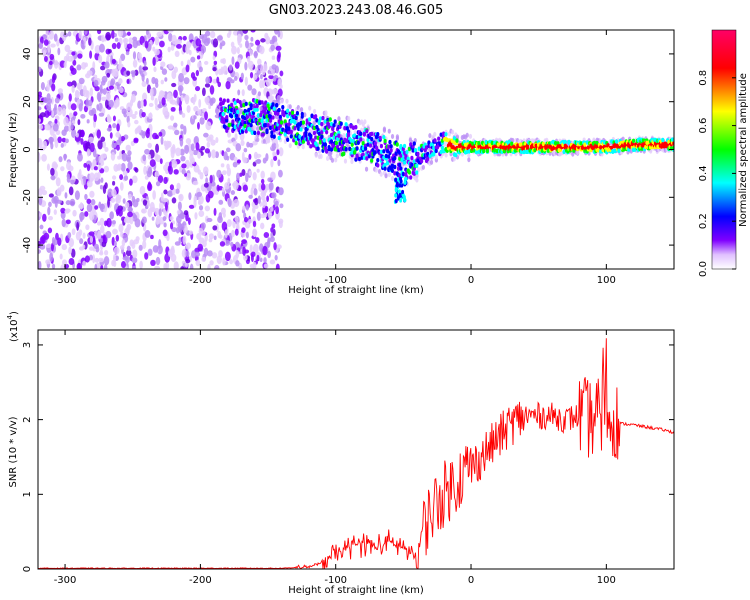 The height and width of the screenshot is (600, 750). I want to click on spectrogram-x-tick-label: -200, so click(200, 280).